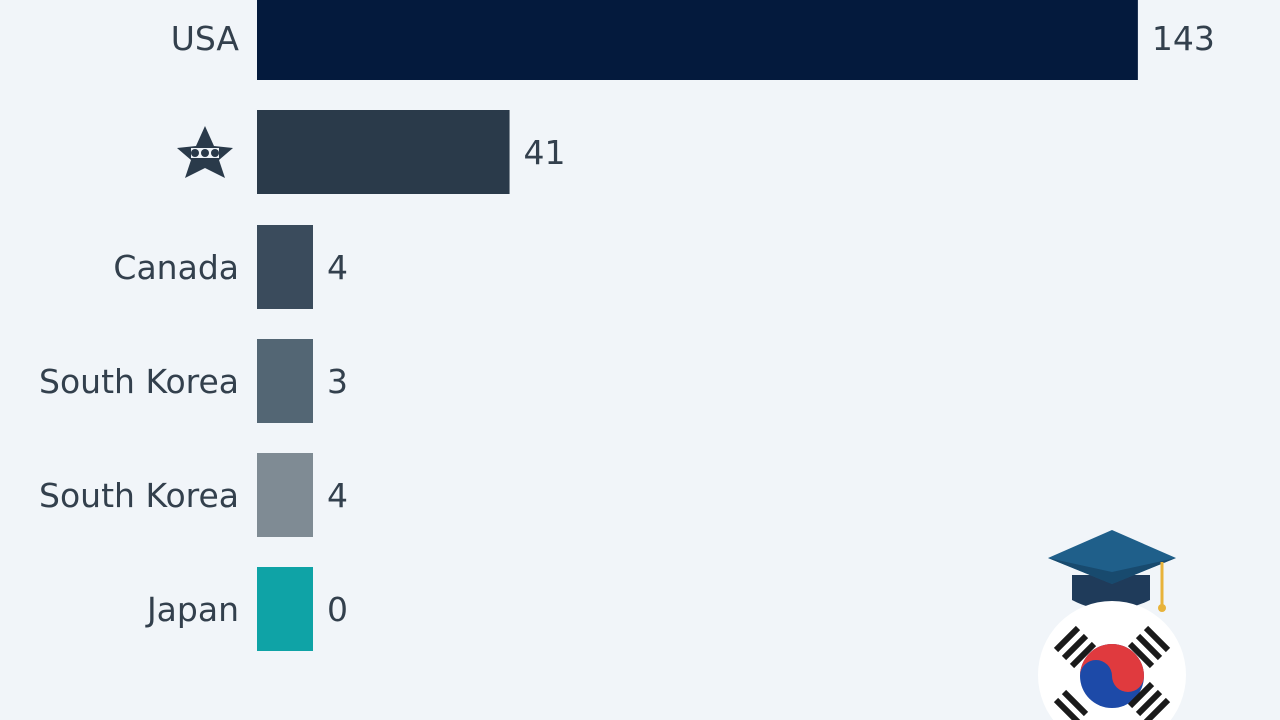 The width and height of the screenshot is (1280, 720). What do you see at coordinates (337, 495) in the screenshot?
I see `value-label-5: 4` at bounding box center [337, 495].